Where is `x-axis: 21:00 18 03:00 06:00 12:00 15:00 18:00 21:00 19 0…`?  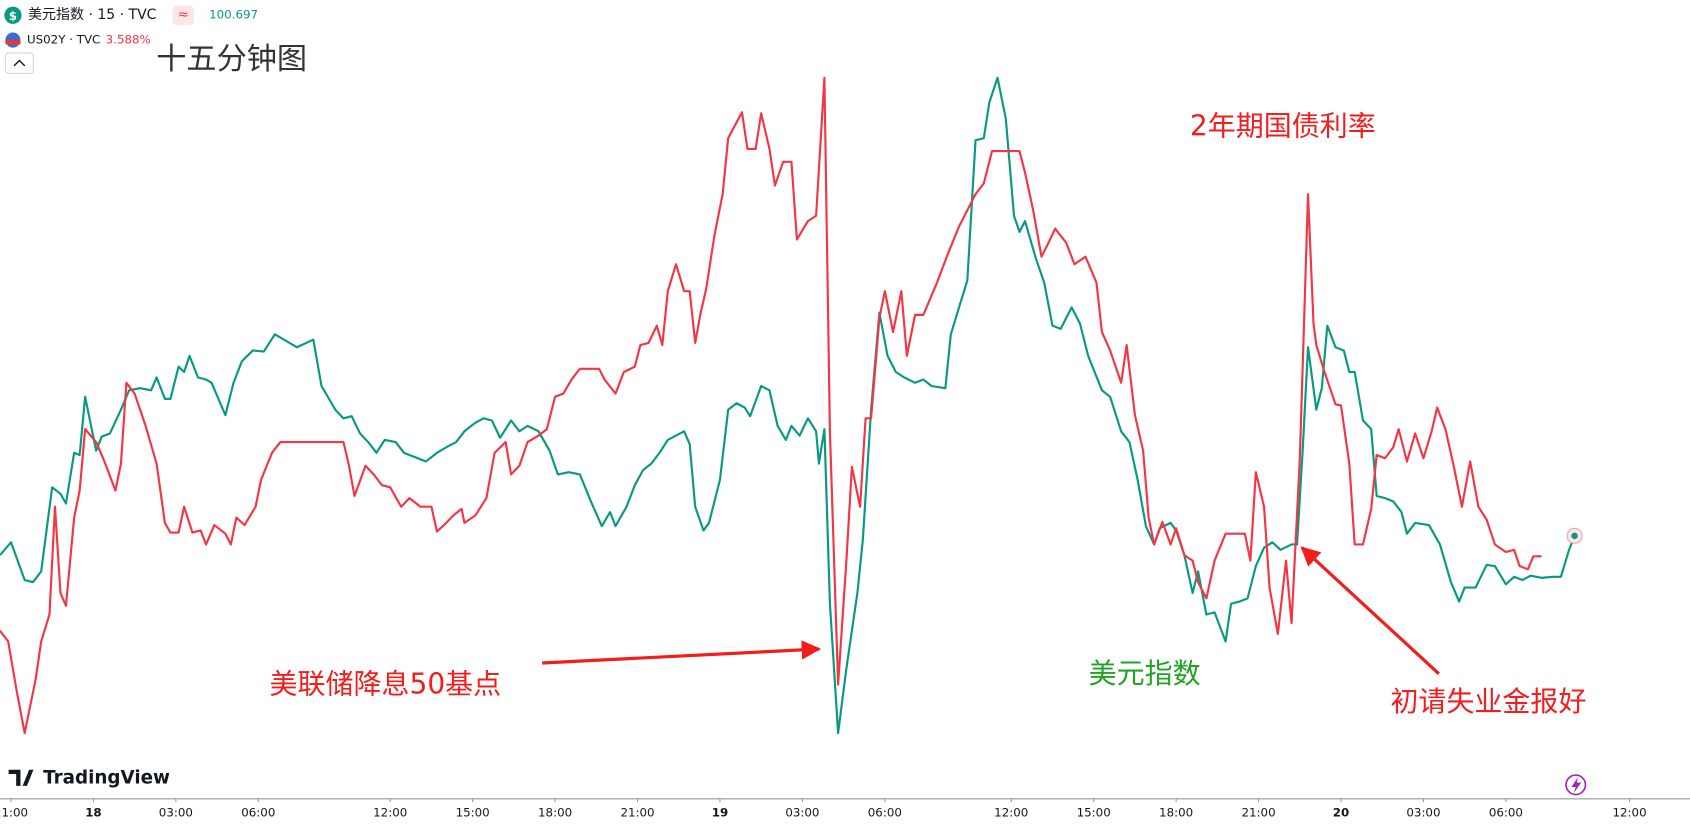 x-axis: 21:00 18 03:00 06:00 12:00 15:00 18:00 21:00 19 0… is located at coordinates (823, 808).